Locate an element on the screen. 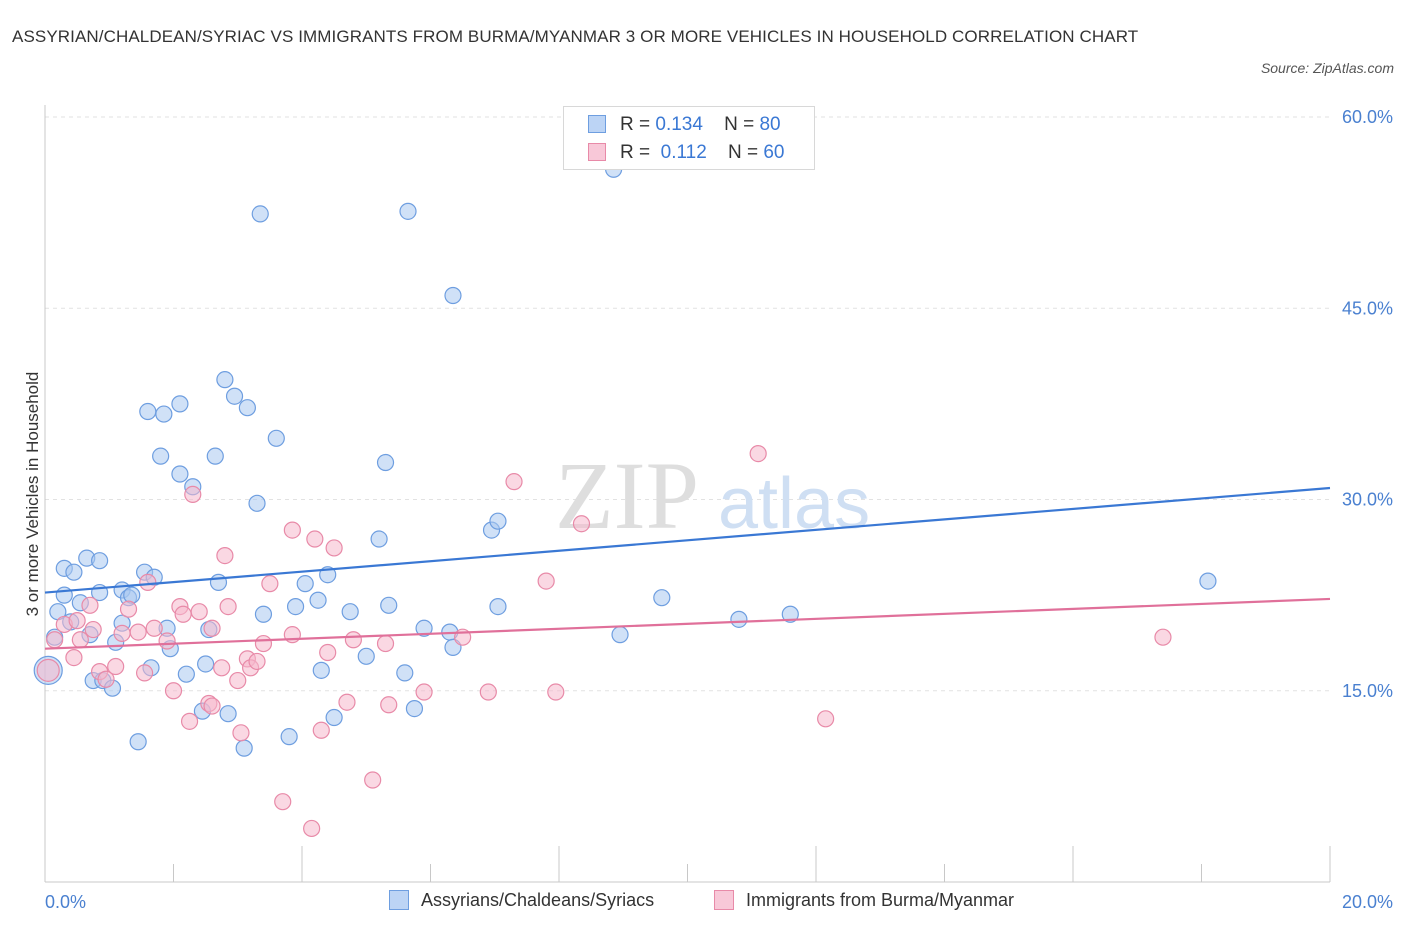 The image size is (1406, 930). x-tick-label: 20.0% is located at coordinates (1367, 902).